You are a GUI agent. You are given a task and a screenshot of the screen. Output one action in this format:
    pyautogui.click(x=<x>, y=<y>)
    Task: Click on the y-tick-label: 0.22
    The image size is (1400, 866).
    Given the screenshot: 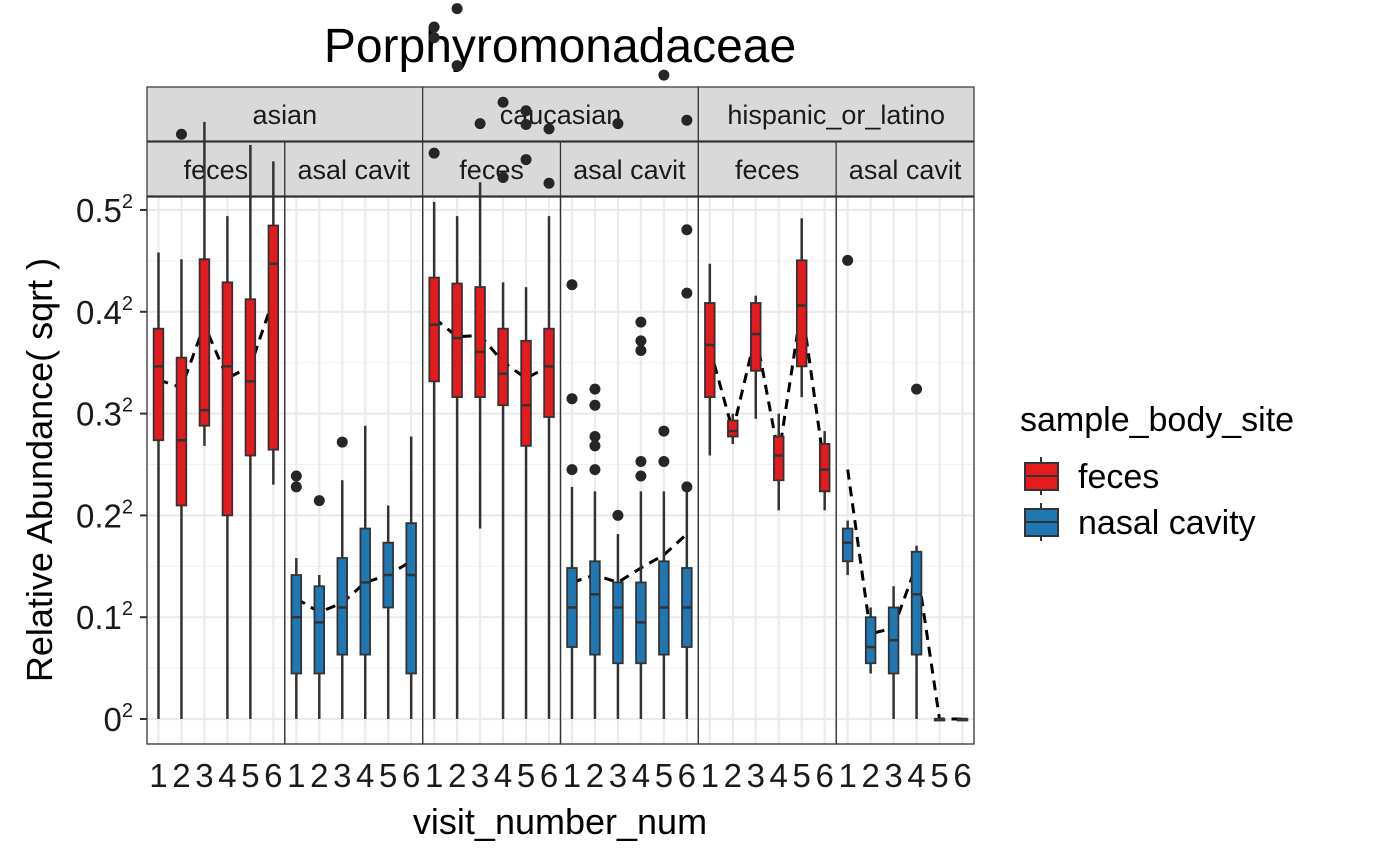 What is the action you would take?
    pyautogui.click(x=104, y=515)
    